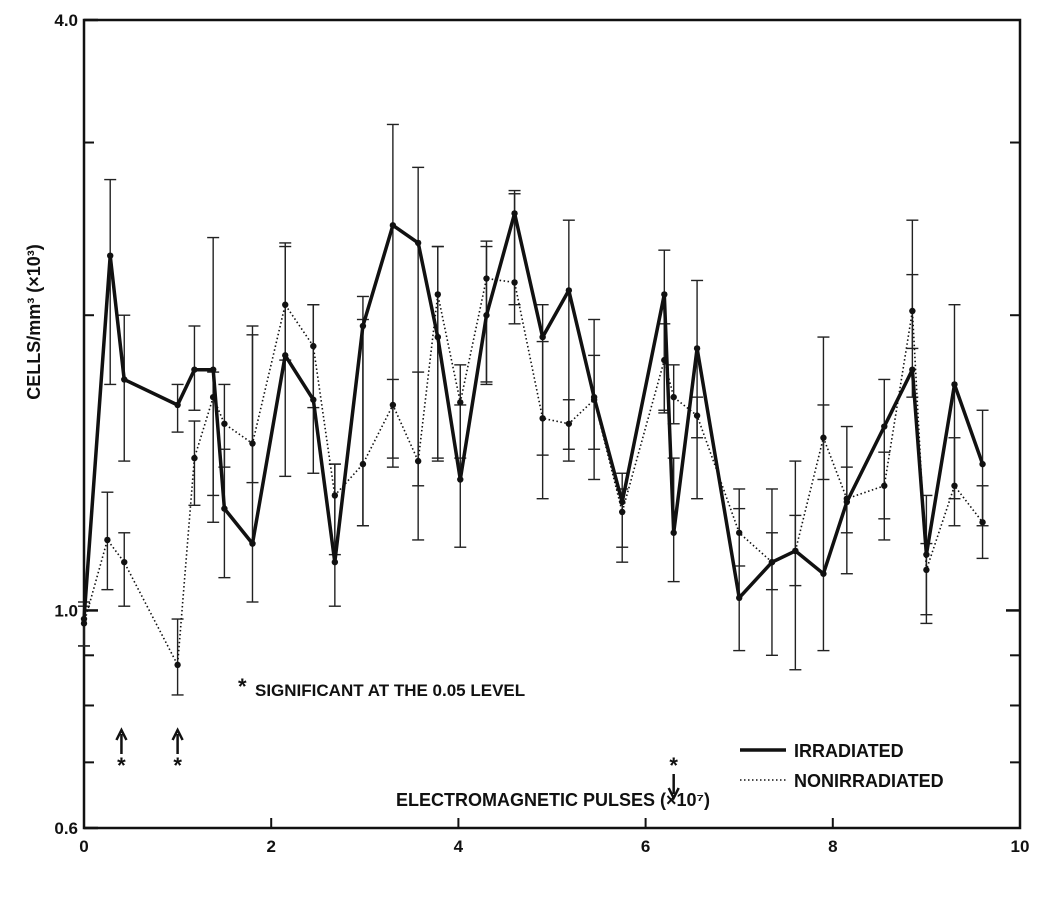 This screenshot has width=1041, height=899. Describe the element at coordinates (66, 610) in the screenshot. I see `y-tick-label: 1.0` at that location.